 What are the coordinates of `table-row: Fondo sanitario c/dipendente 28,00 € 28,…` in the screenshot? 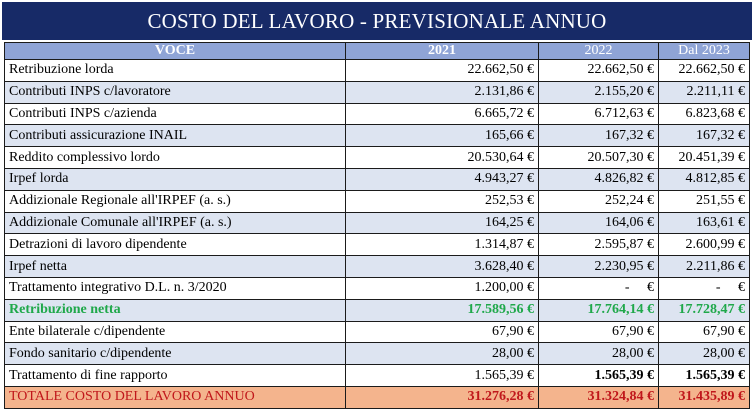 It's located at (377, 354).